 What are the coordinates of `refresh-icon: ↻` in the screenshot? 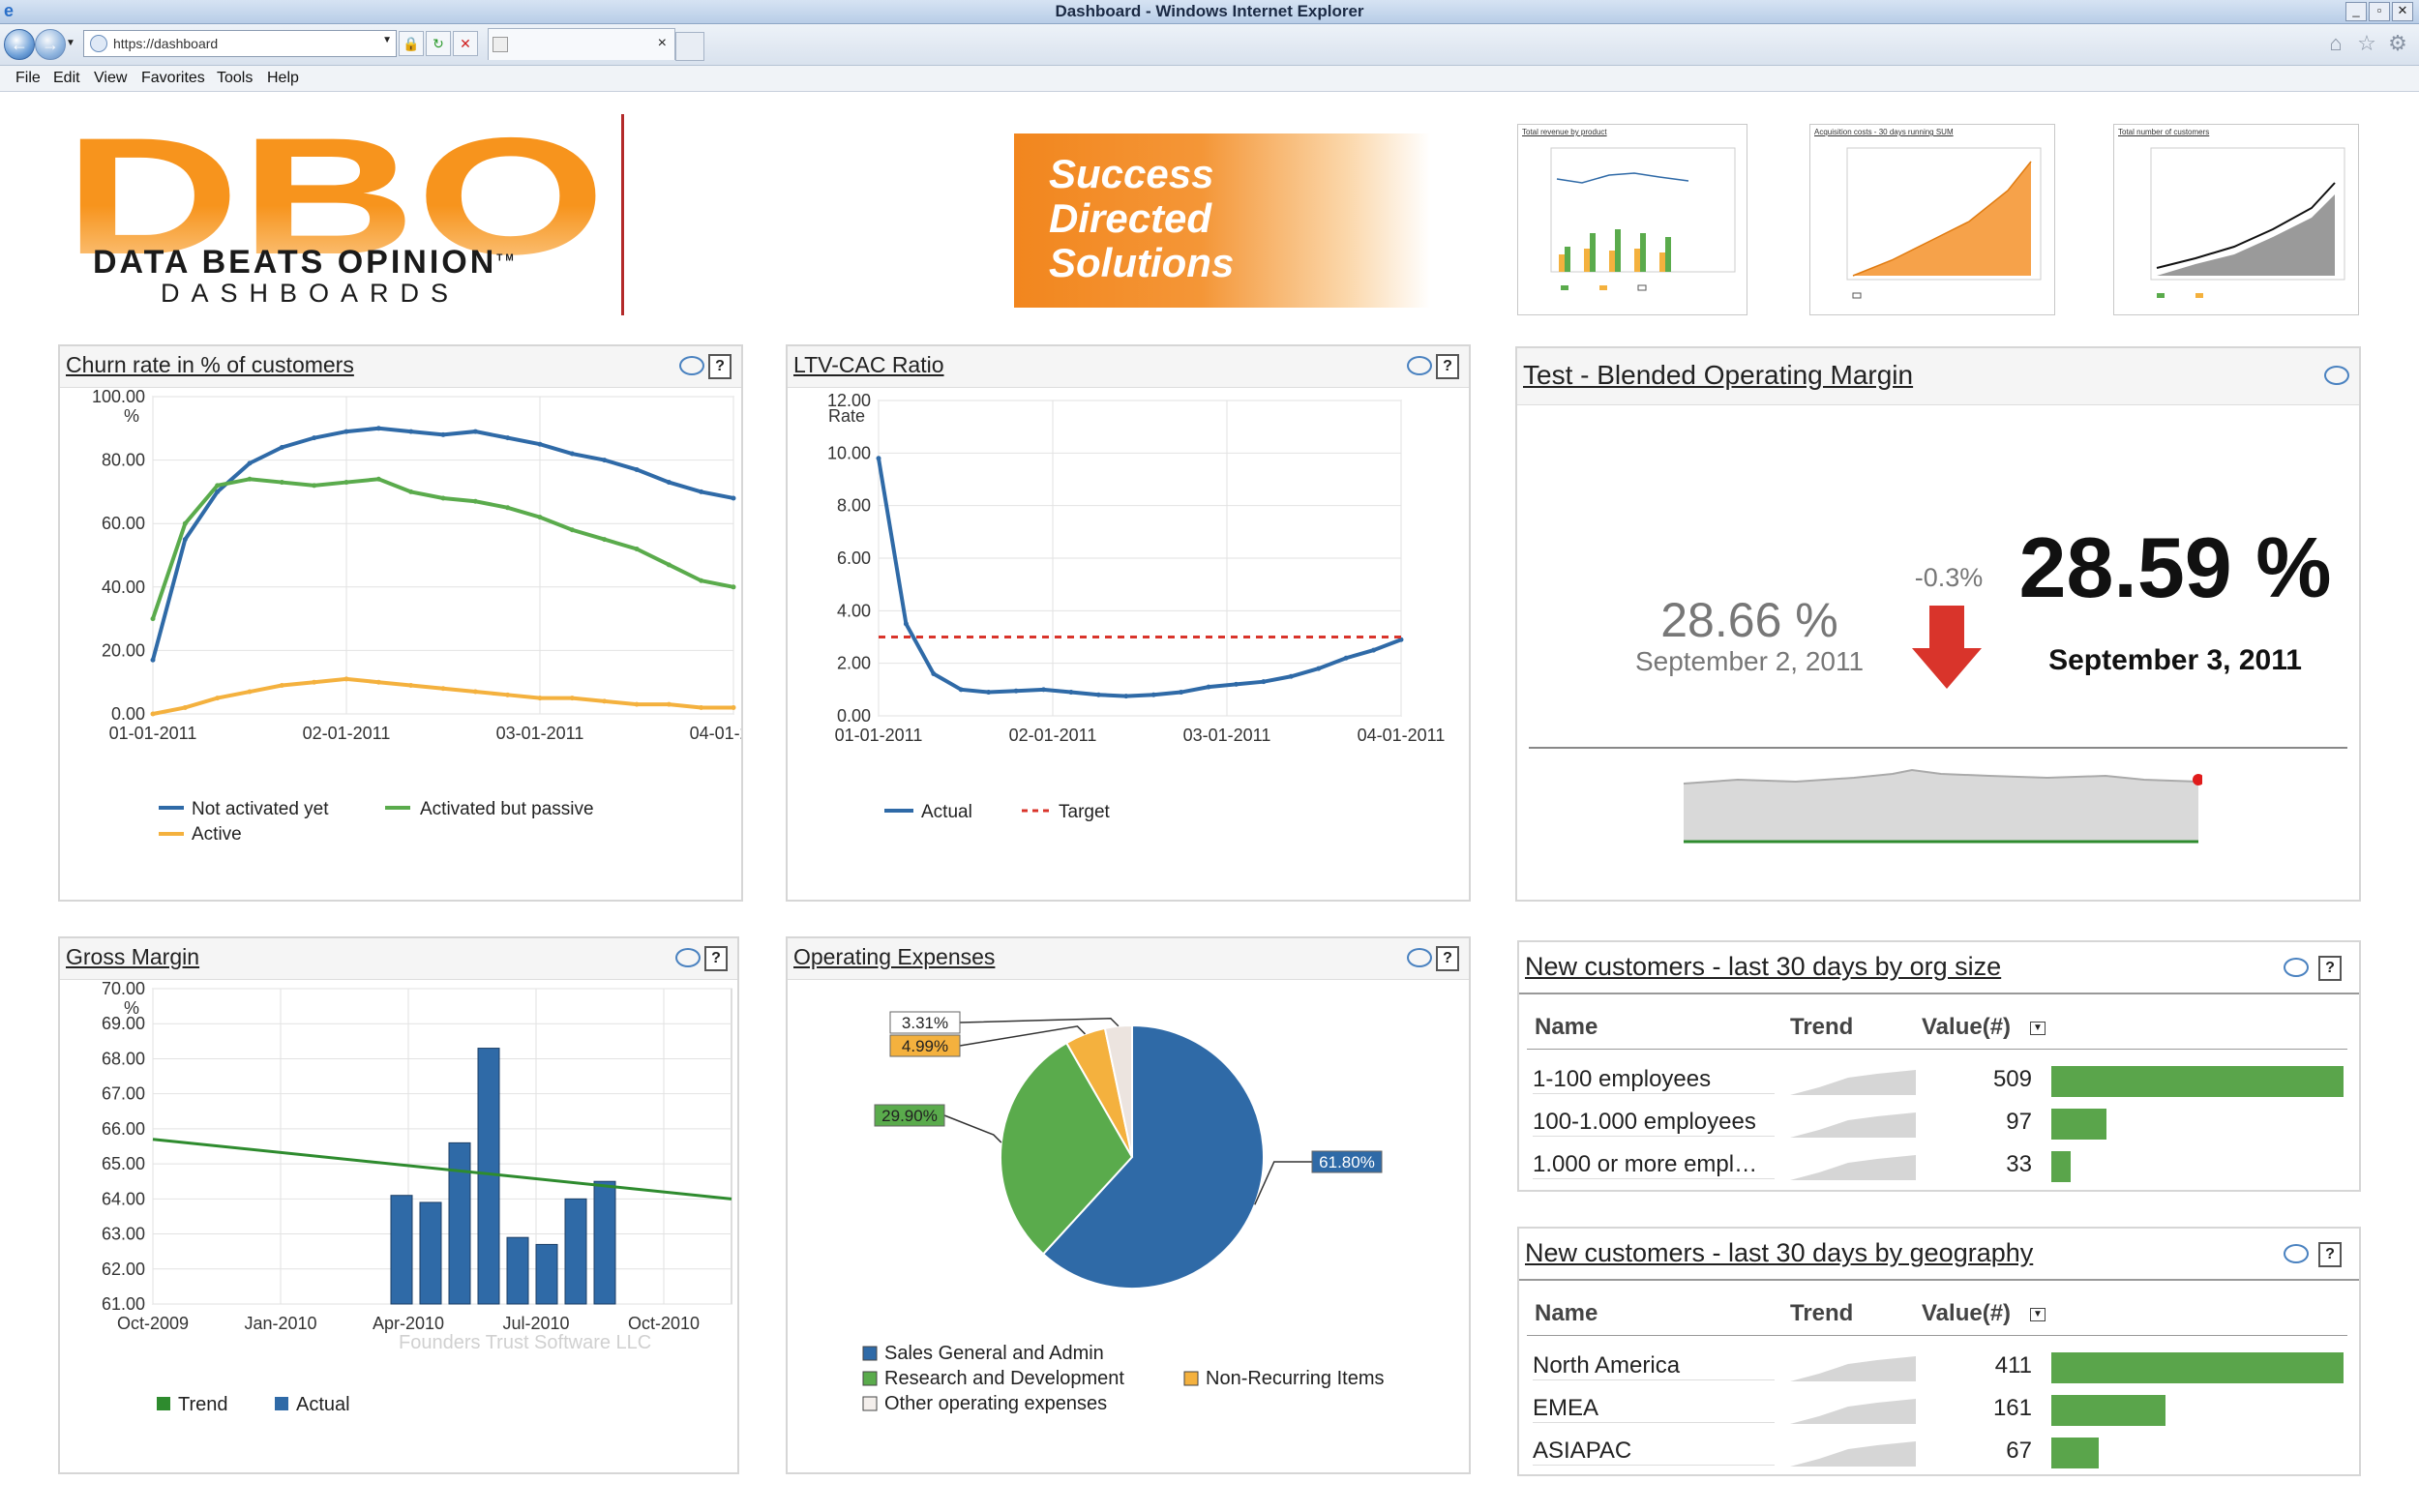 It's located at (439, 44).